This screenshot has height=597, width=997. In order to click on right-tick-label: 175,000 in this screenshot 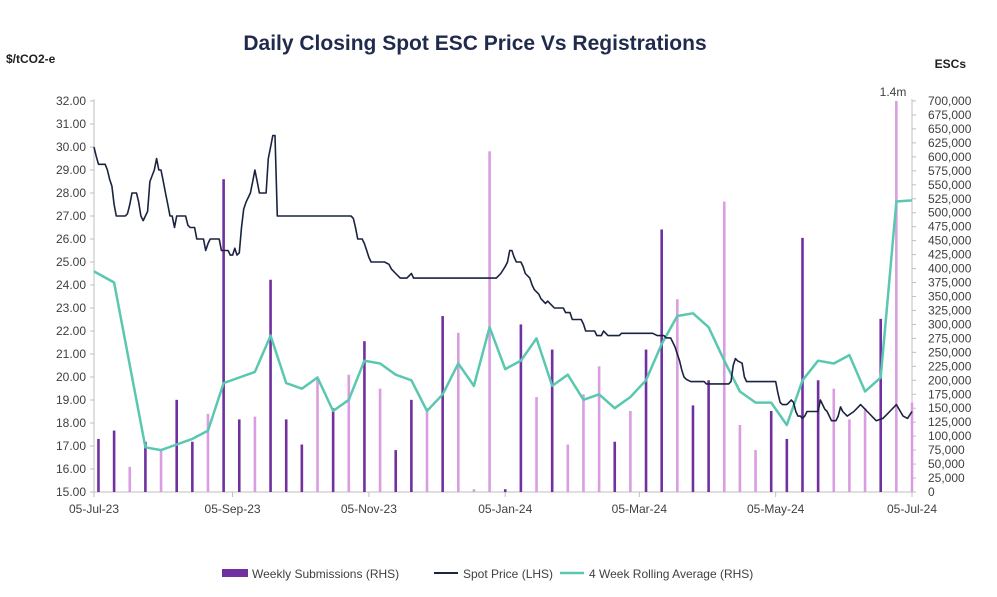, I will do `click(950, 394)`.